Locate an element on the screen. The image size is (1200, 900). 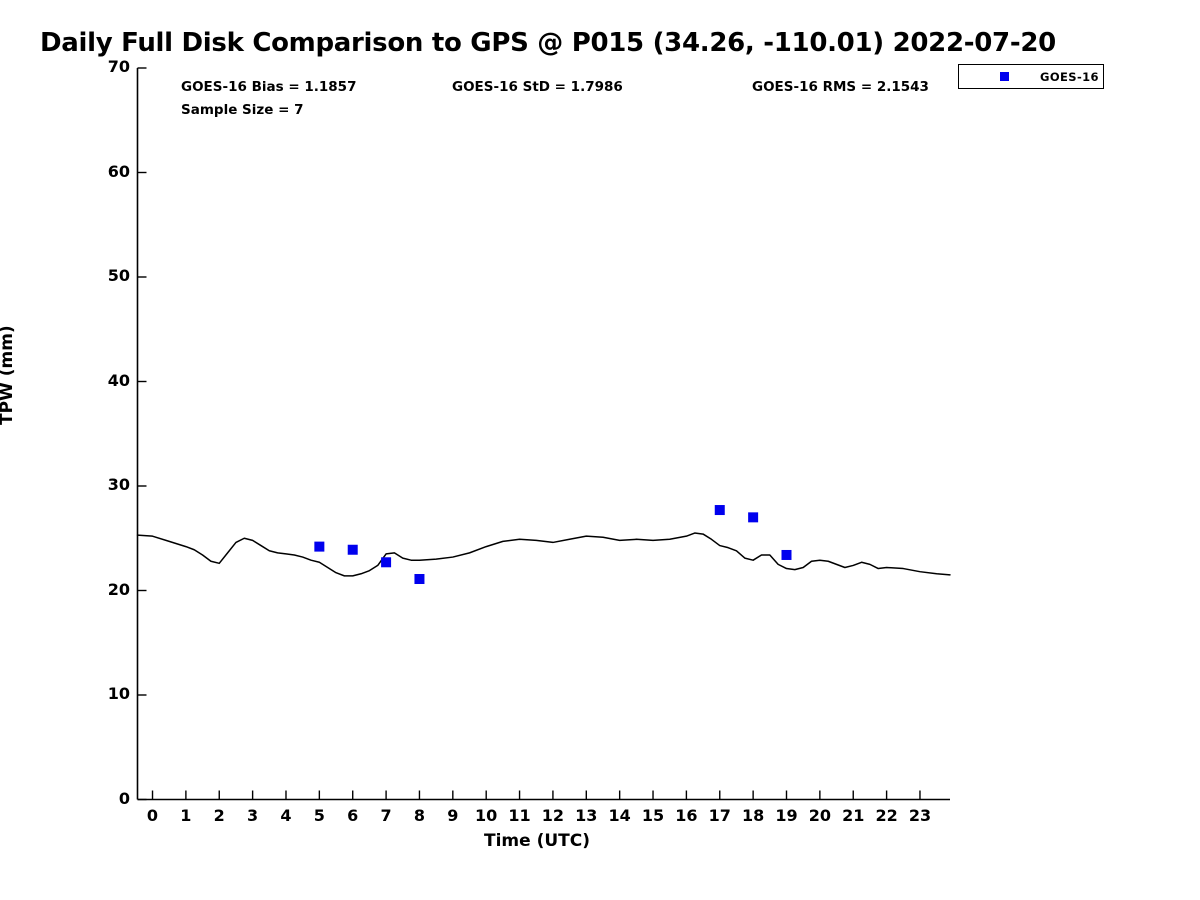
x-tick-label: 22 is located at coordinates (886, 815).